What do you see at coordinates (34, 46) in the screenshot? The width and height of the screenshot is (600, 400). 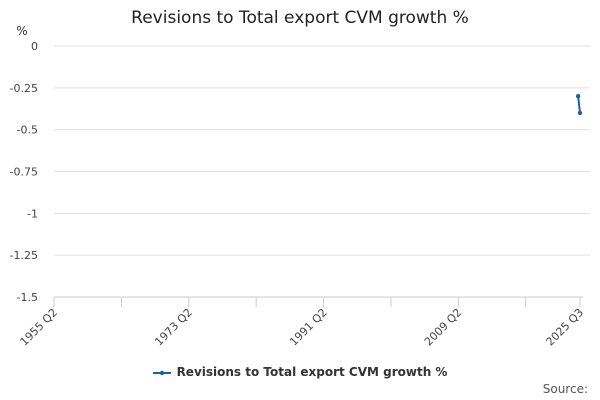 I see `y-tick-label: 0` at bounding box center [34, 46].